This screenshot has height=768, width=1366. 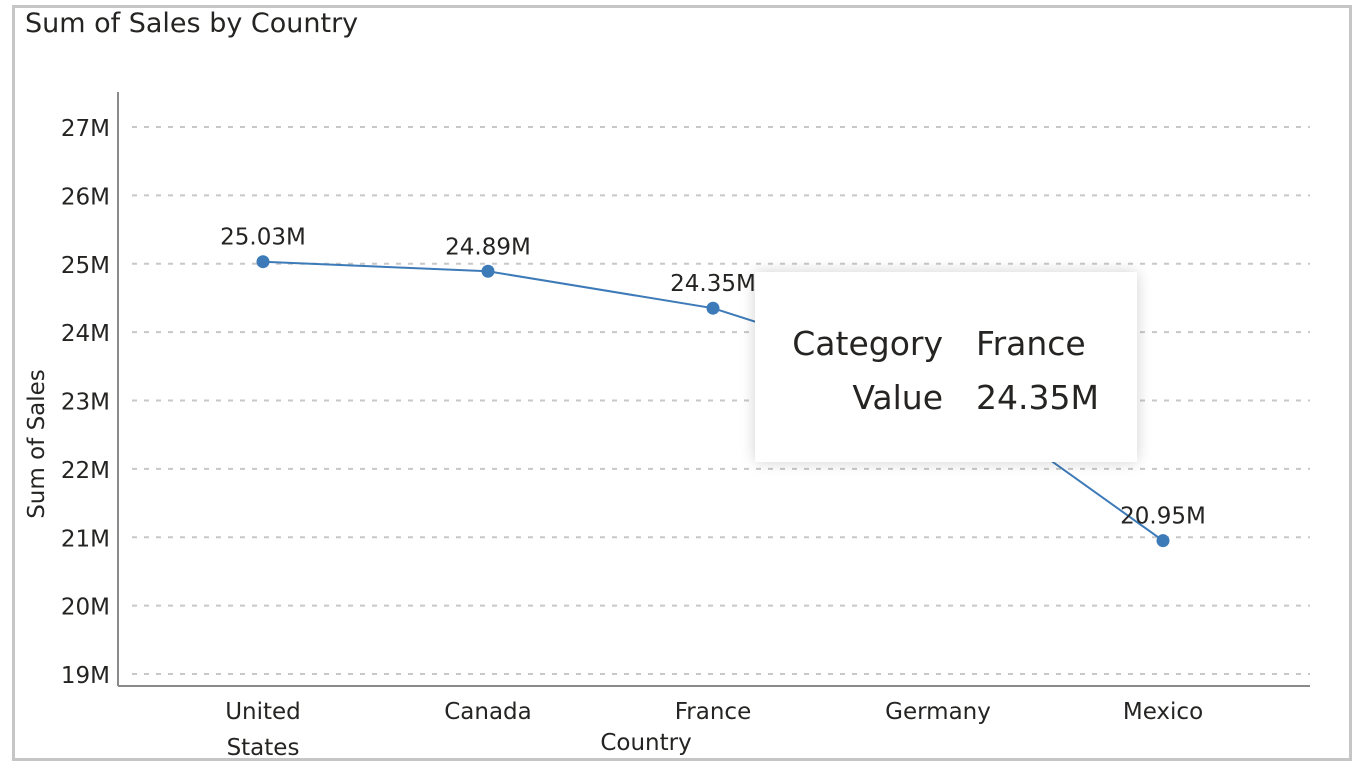 I want to click on y-tick-label: 21M, so click(x=85, y=539).